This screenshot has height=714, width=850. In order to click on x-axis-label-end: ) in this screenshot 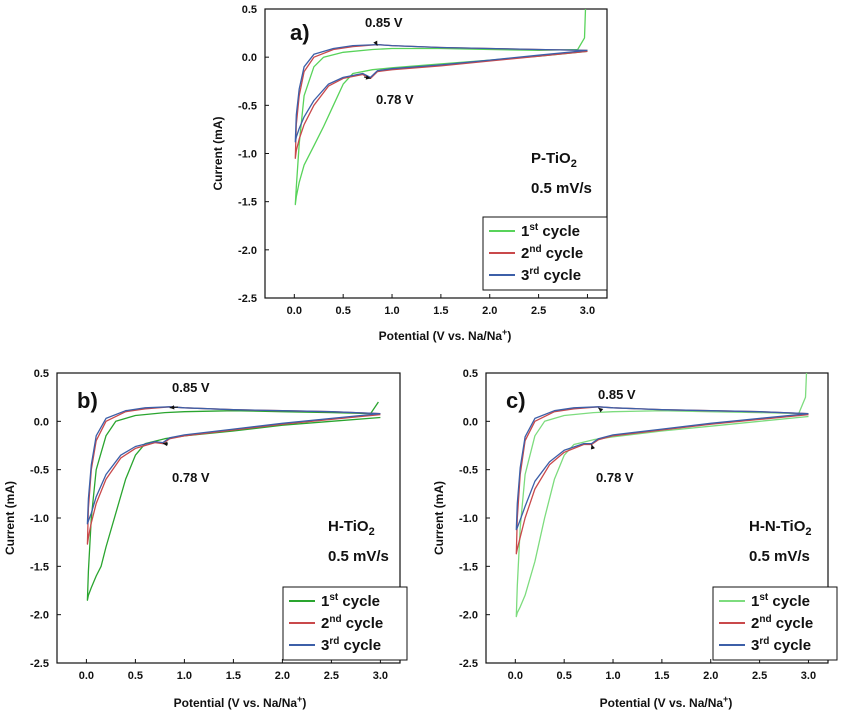, I will do `click(509, 336)`.